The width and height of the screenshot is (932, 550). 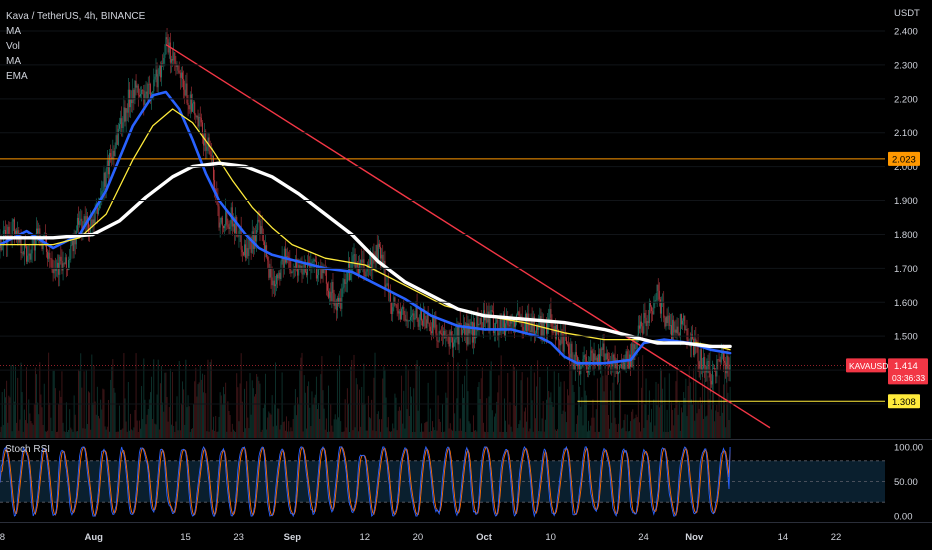 I want to click on indicator-vol: Vol, so click(x=13, y=46).